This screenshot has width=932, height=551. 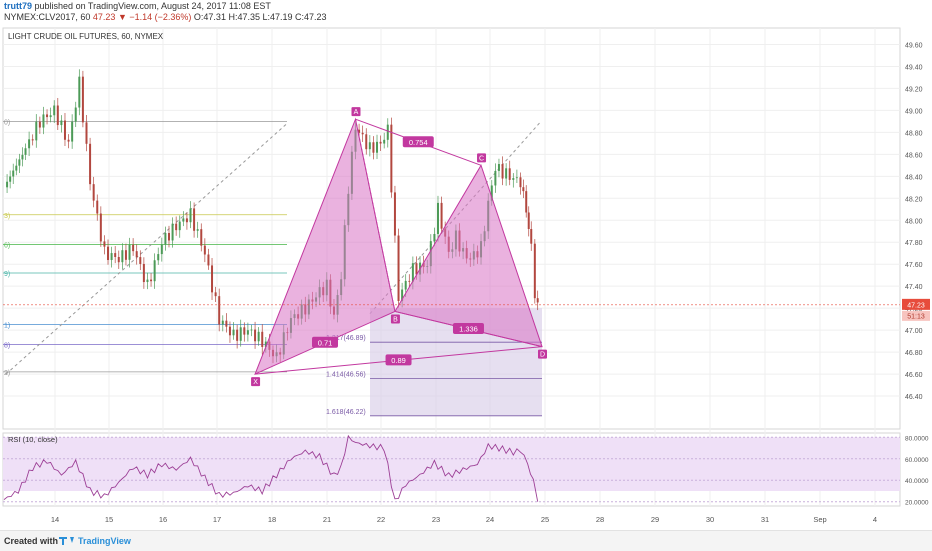 I want to click on x-tick-label: Sep, so click(x=819, y=519).